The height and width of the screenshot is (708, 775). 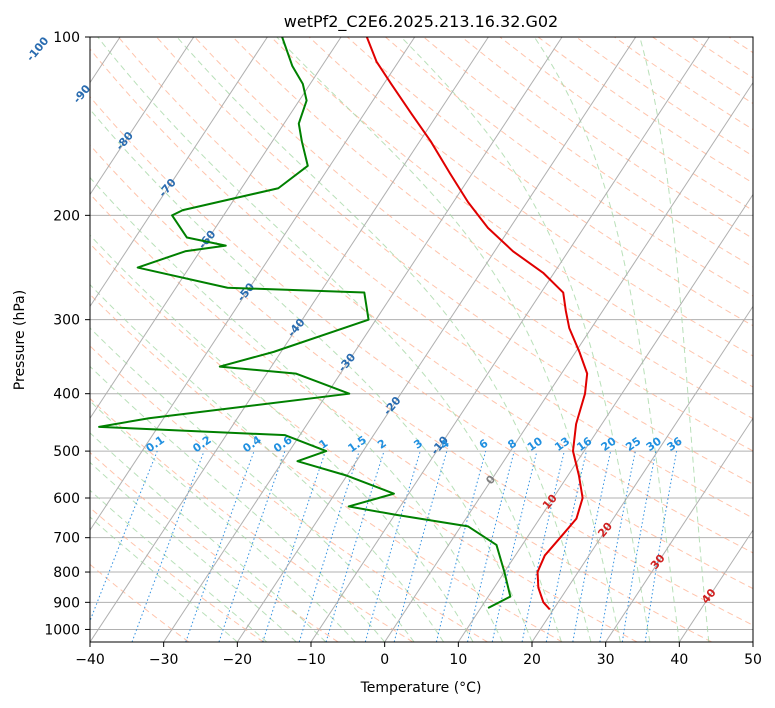 What do you see at coordinates (67, 334) in the screenshot?
I see `y-axis-ticks: 100 200 300 400 500 600 700 800 900 1000` at bounding box center [67, 334].